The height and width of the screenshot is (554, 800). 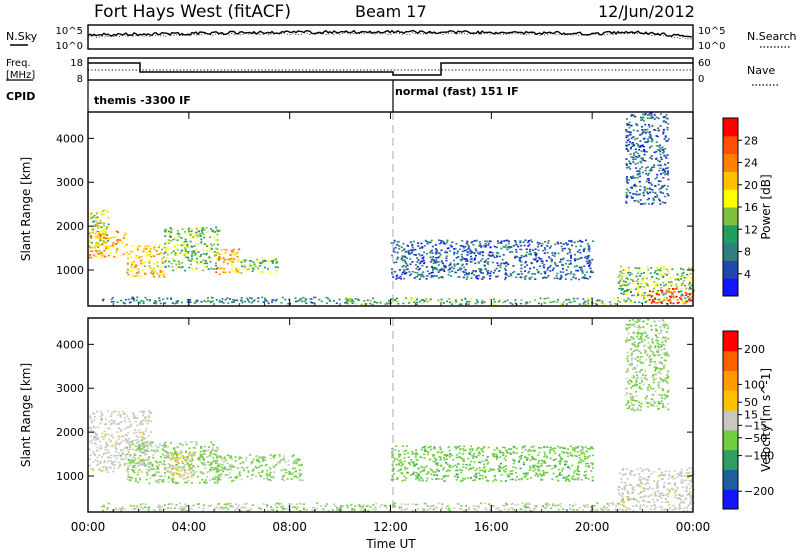 What do you see at coordinates (22, 36) in the screenshot?
I see `nsky-label: N.Sky` at bounding box center [22, 36].